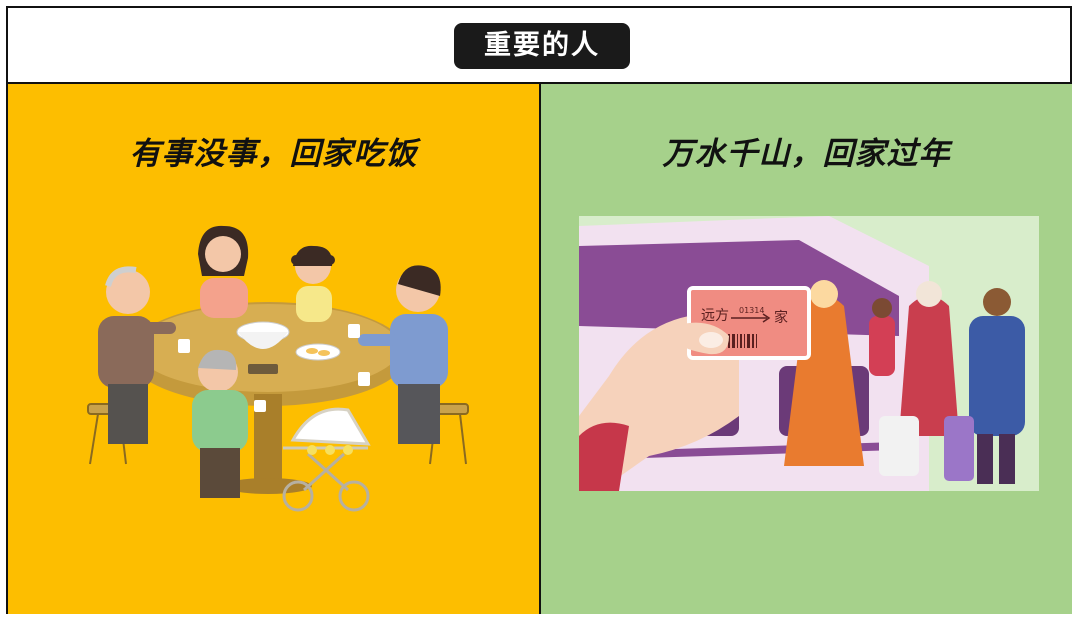 The width and height of the screenshot is (1080, 622). What do you see at coordinates (223, 271) in the screenshot?
I see `mother-figure` at bounding box center [223, 271].